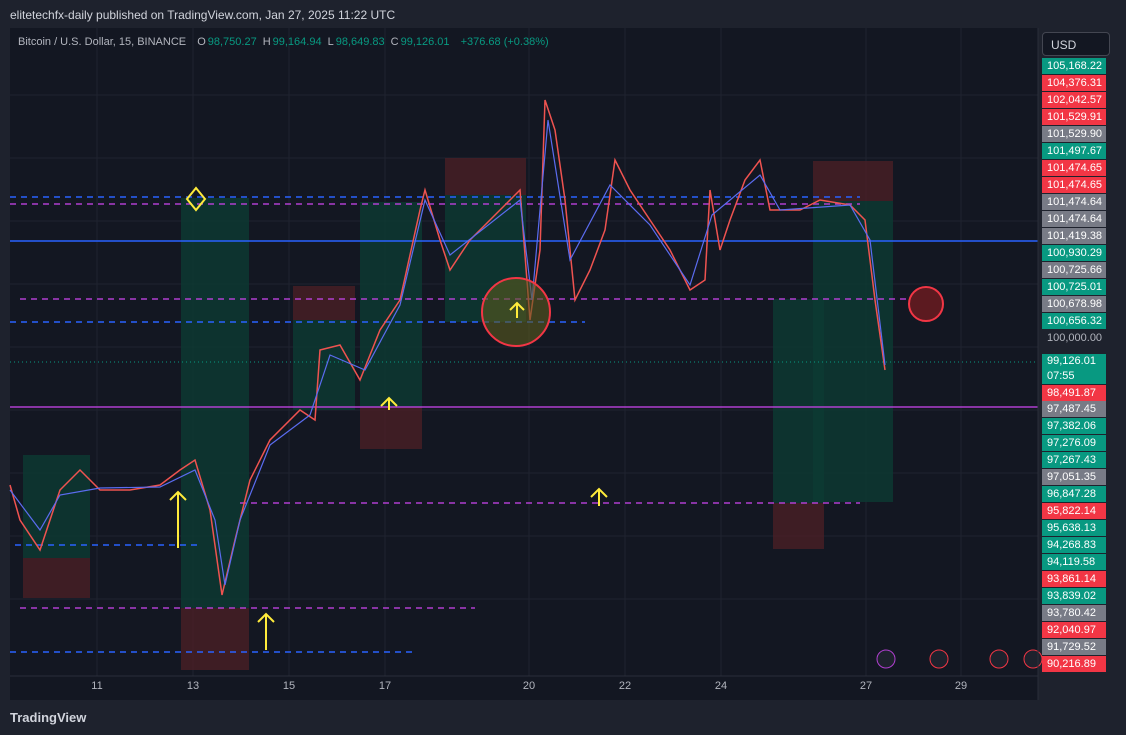  I want to click on x-tick-label: 15, so click(289, 686).